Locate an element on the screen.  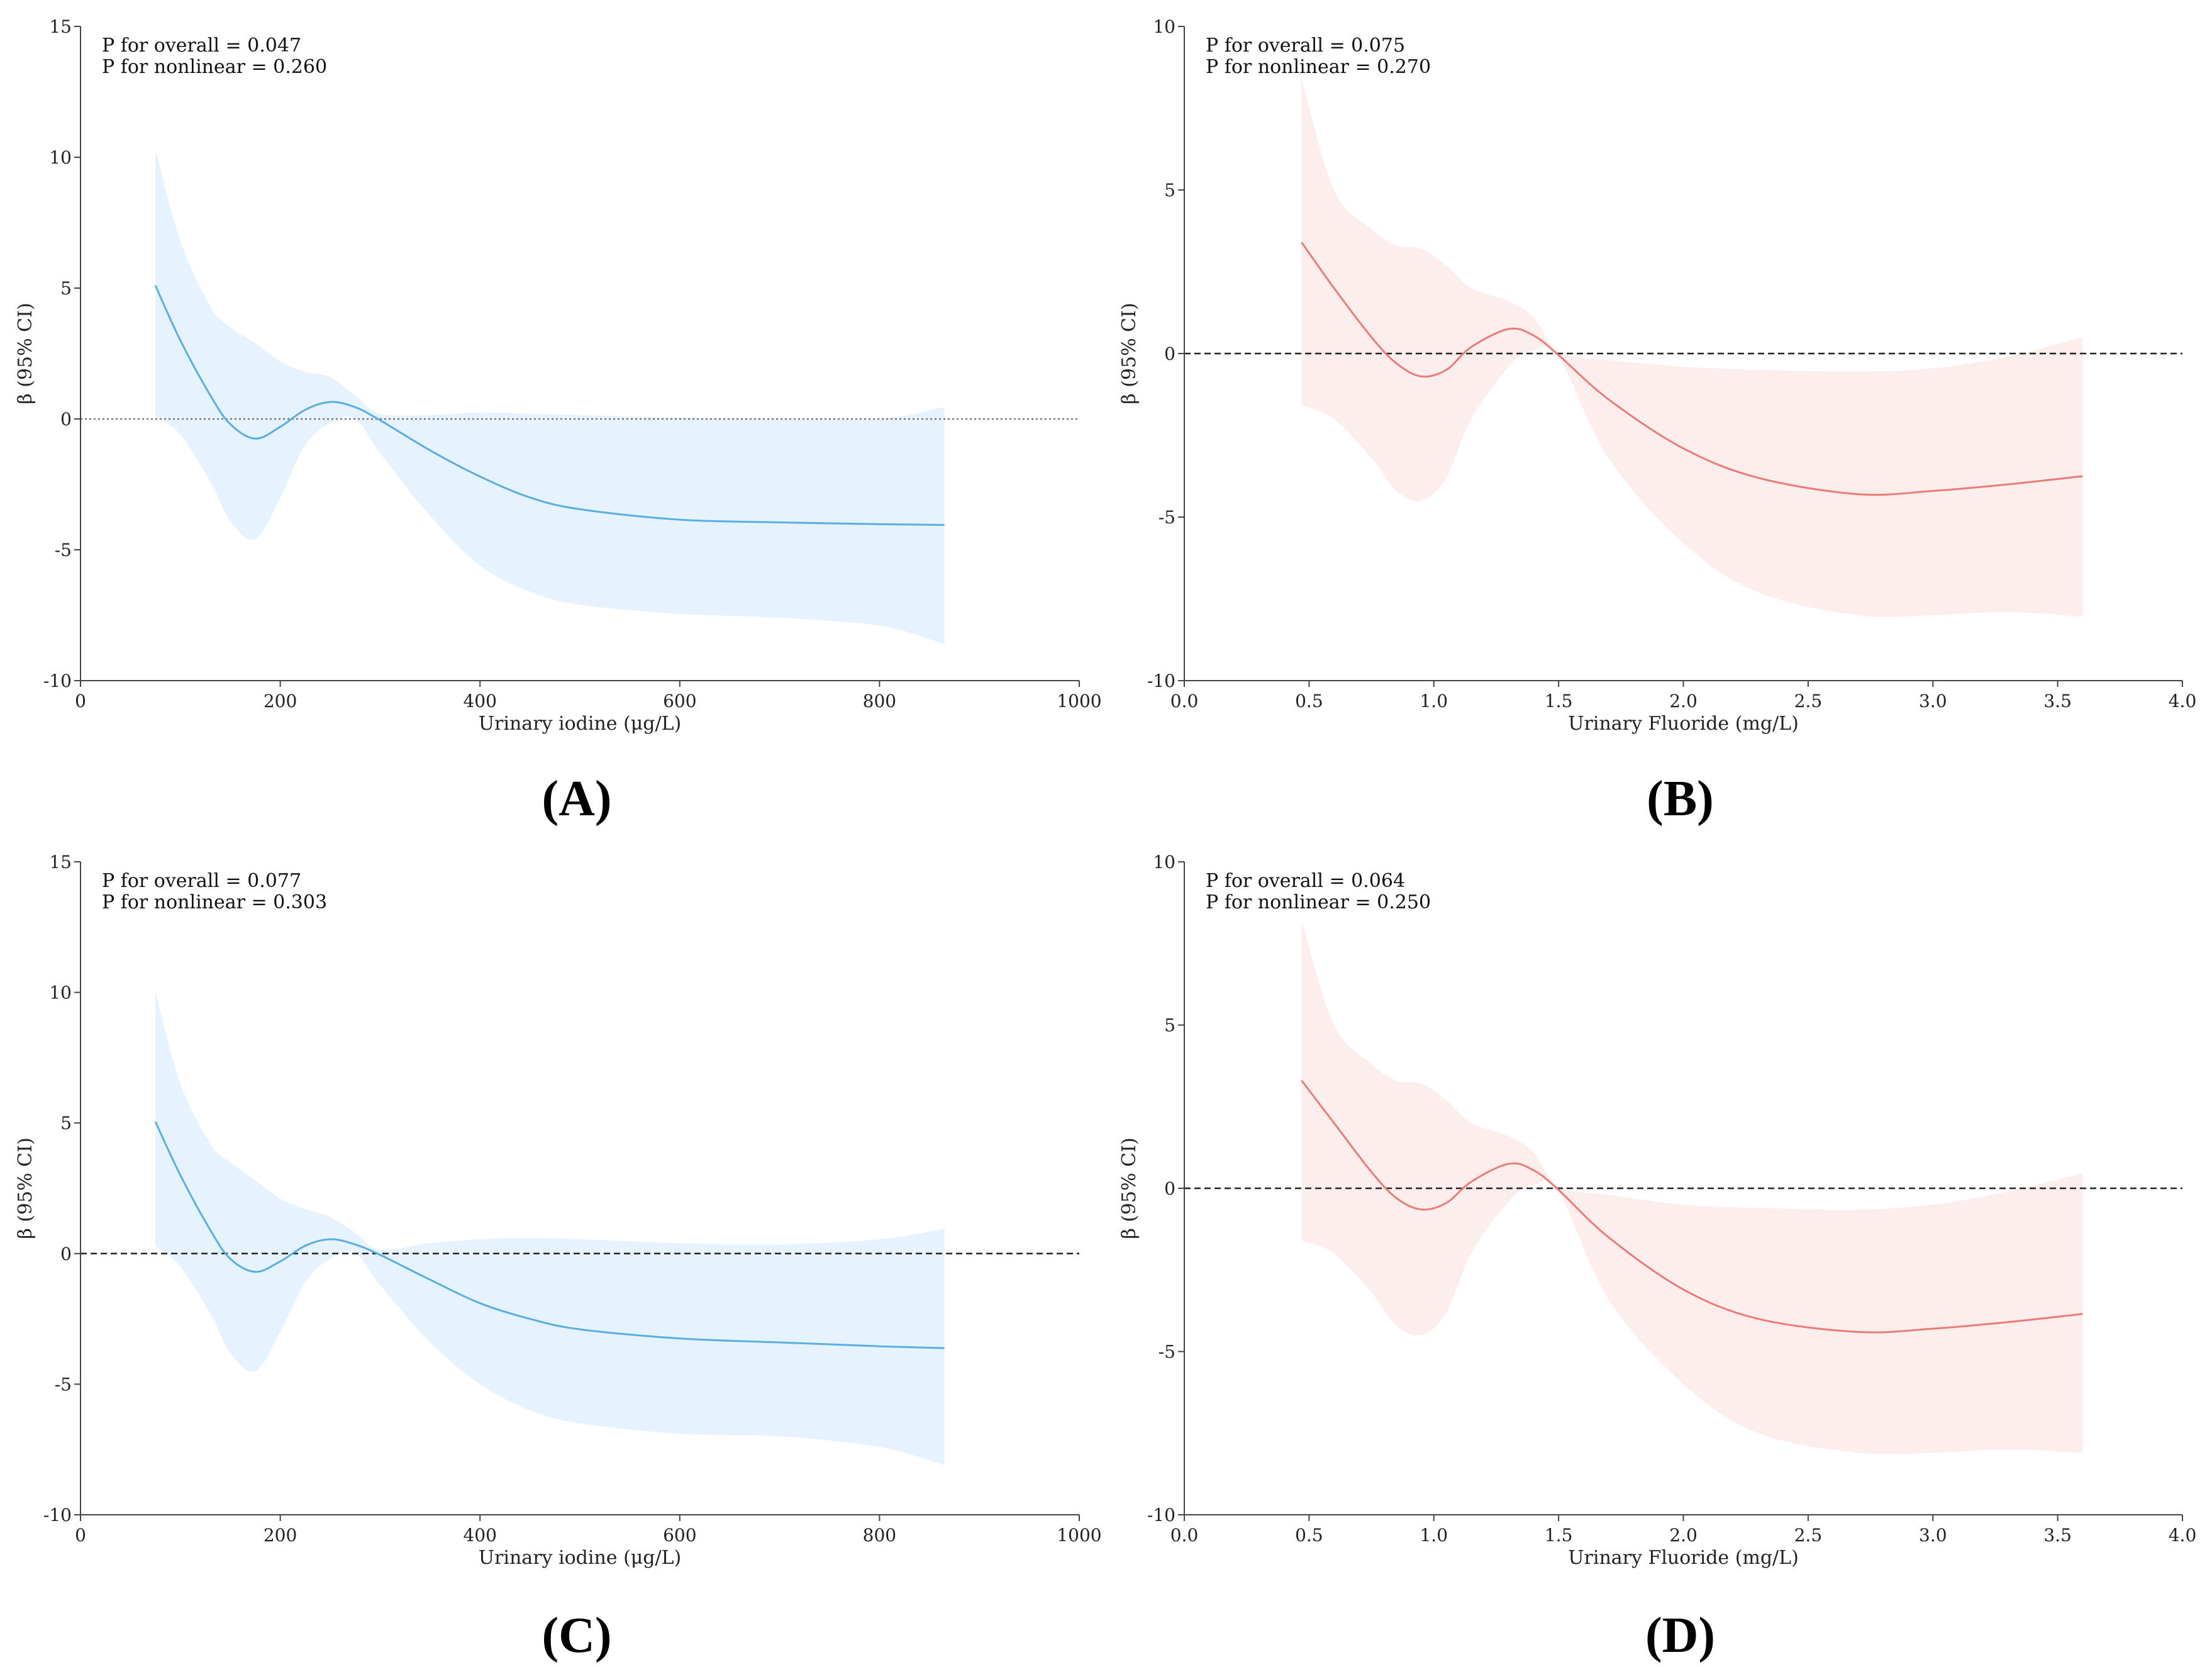
p-value-annotation: P for overall = 0.064 is located at coordinates (1305, 881).